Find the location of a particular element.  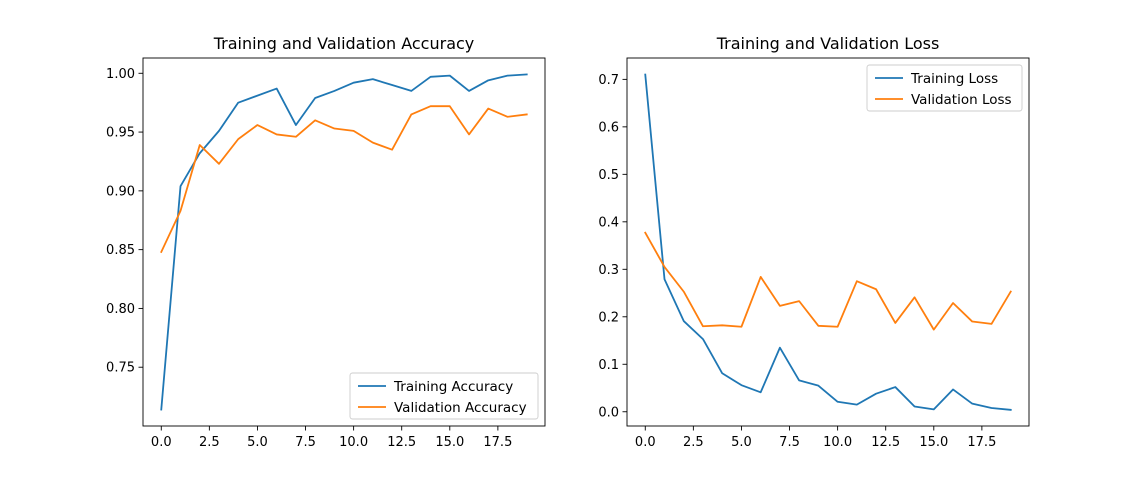

y-tick-label: 0.85 is located at coordinates (120, 250).